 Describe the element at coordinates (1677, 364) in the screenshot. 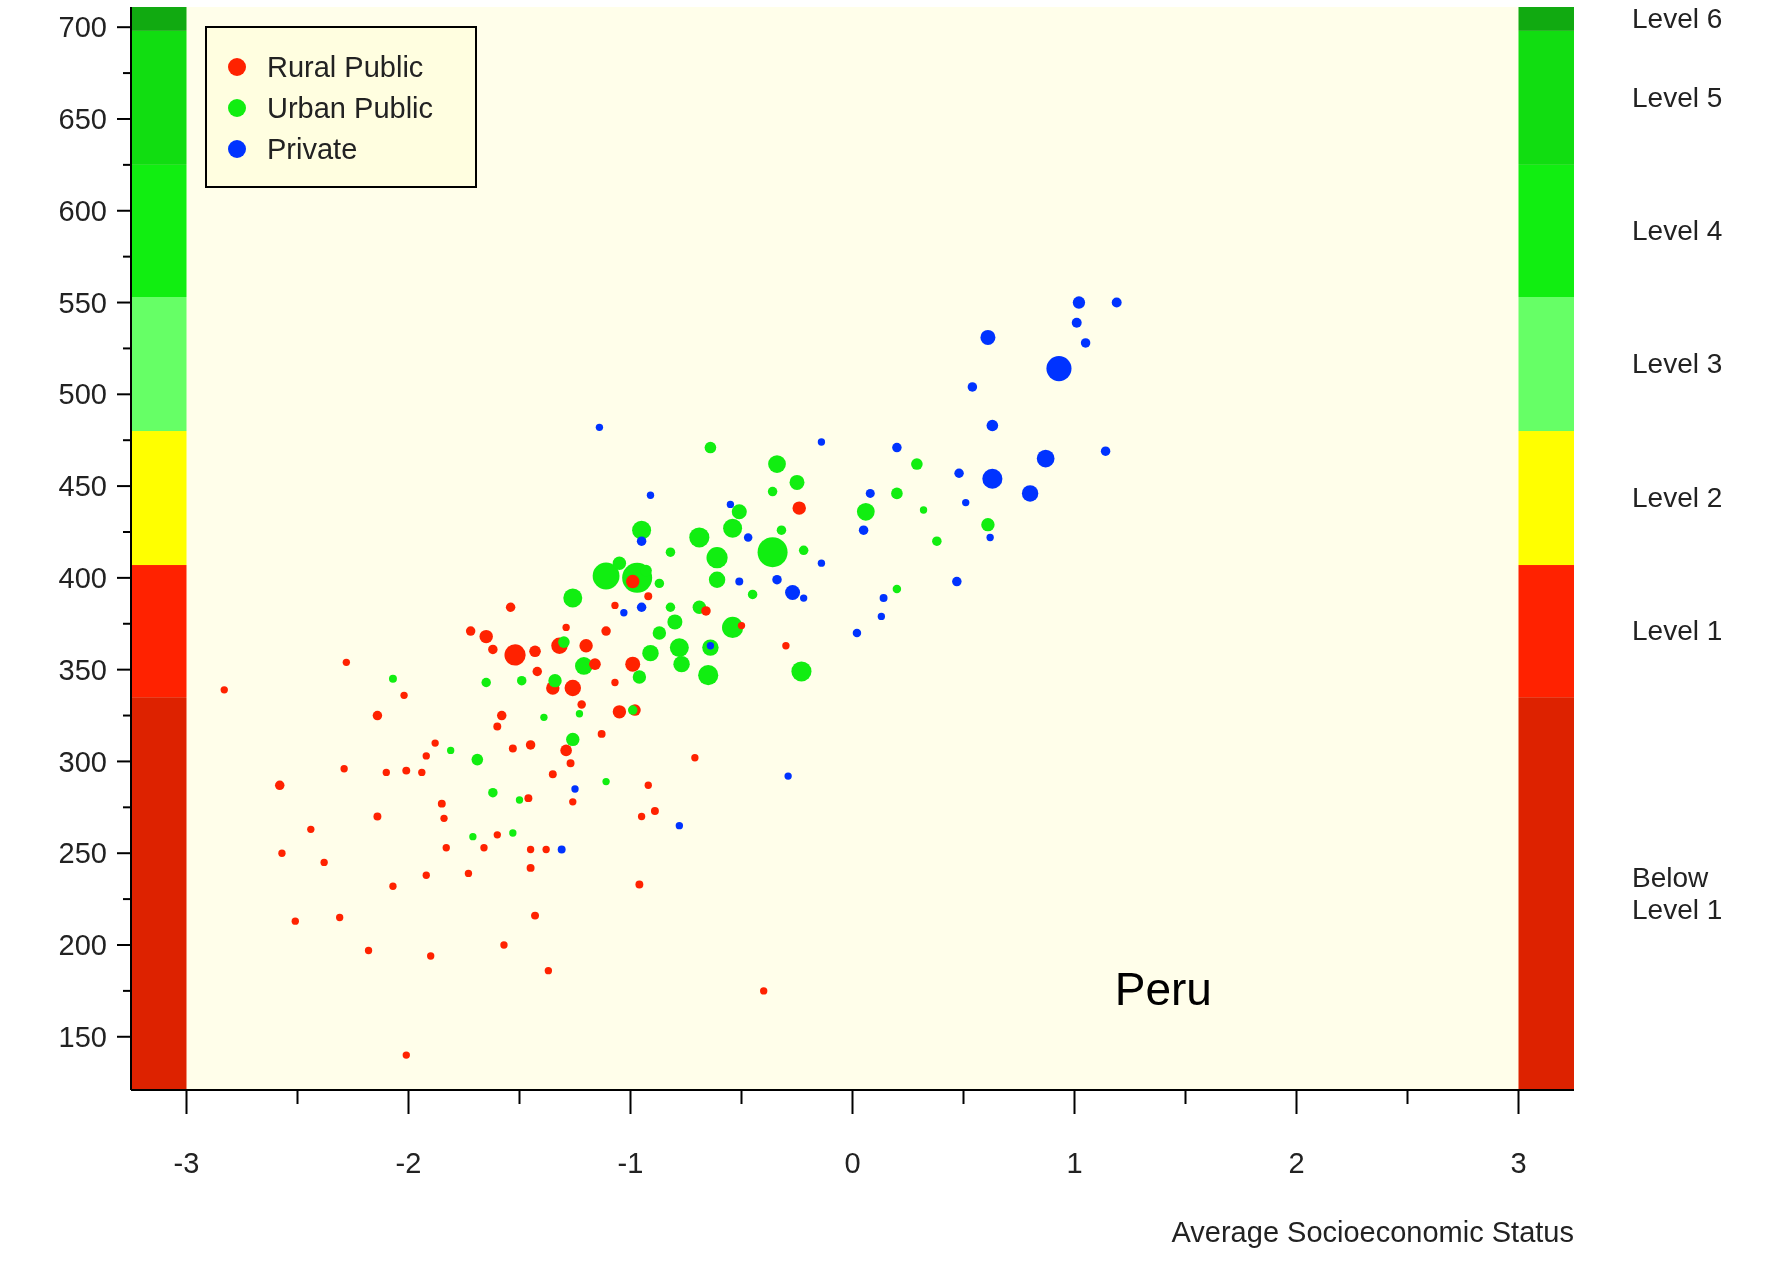

I see `band-label: Level 3` at that location.